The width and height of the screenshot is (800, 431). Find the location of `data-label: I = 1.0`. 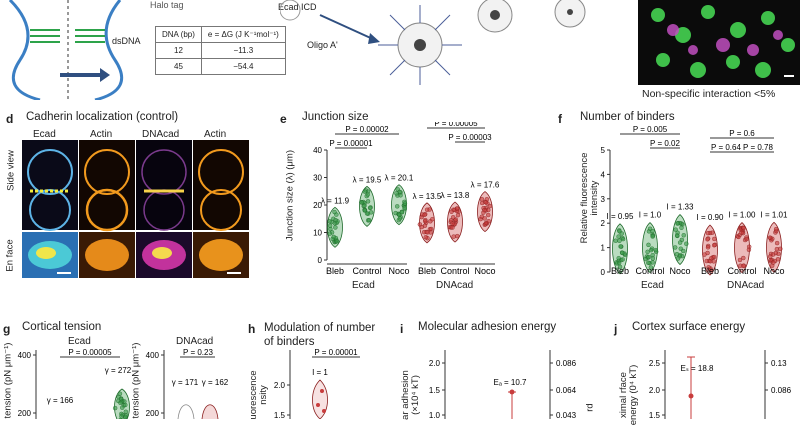

data-label: I = 1.0 is located at coordinates (650, 215).